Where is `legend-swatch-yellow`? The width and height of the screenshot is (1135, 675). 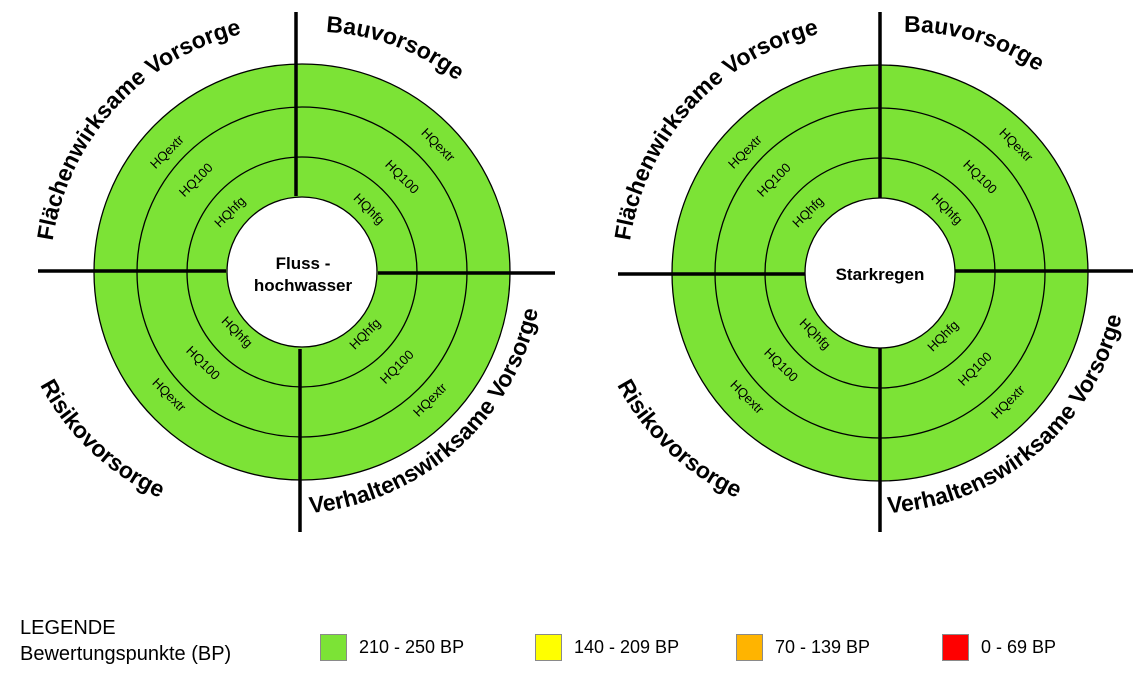 legend-swatch-yellow is located at coordinates (548, 647).